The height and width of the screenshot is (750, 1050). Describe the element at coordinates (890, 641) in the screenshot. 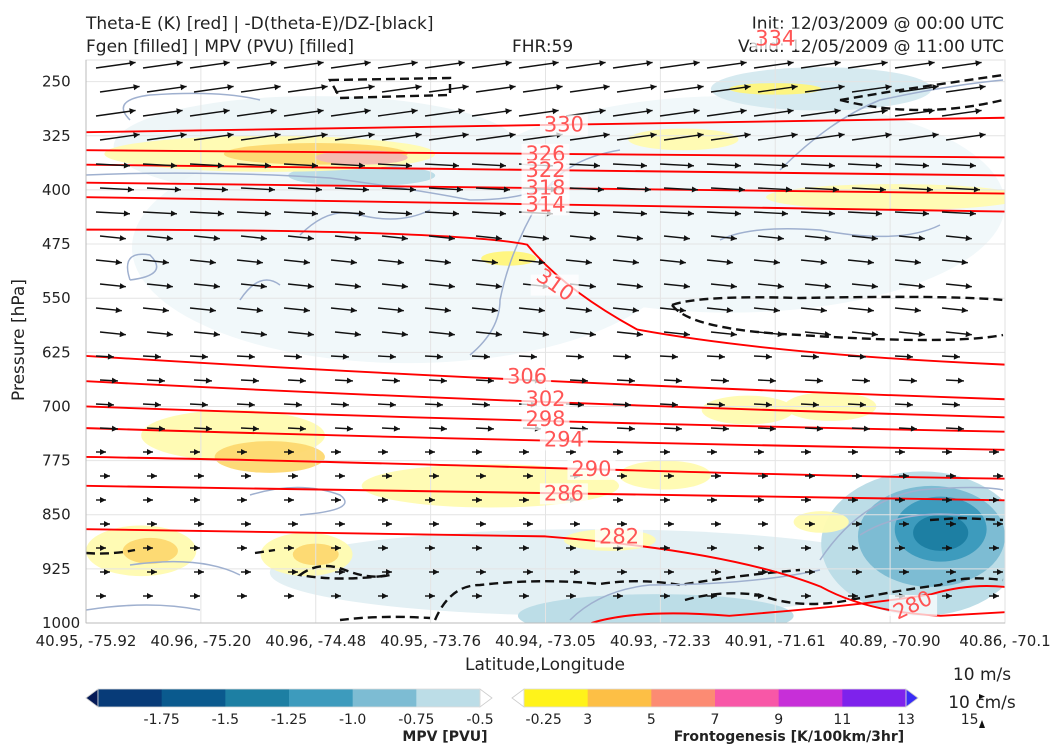

I see `x-tick-label-7: 40.89, -70.90` at that location.